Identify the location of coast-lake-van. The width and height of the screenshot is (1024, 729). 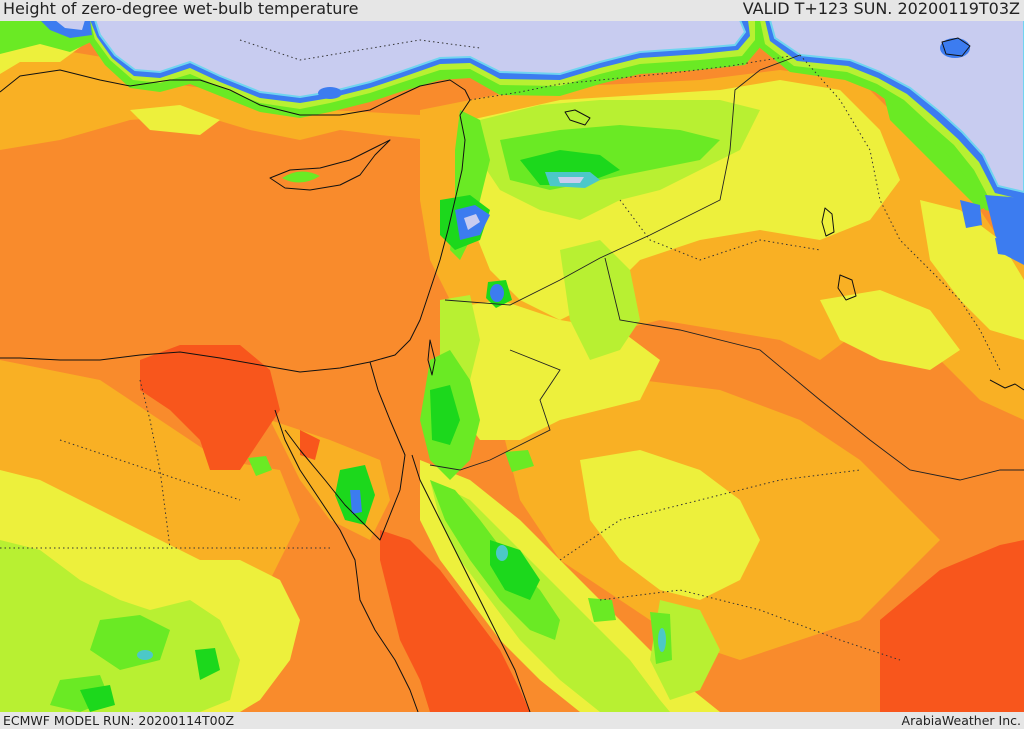
(956, 47).